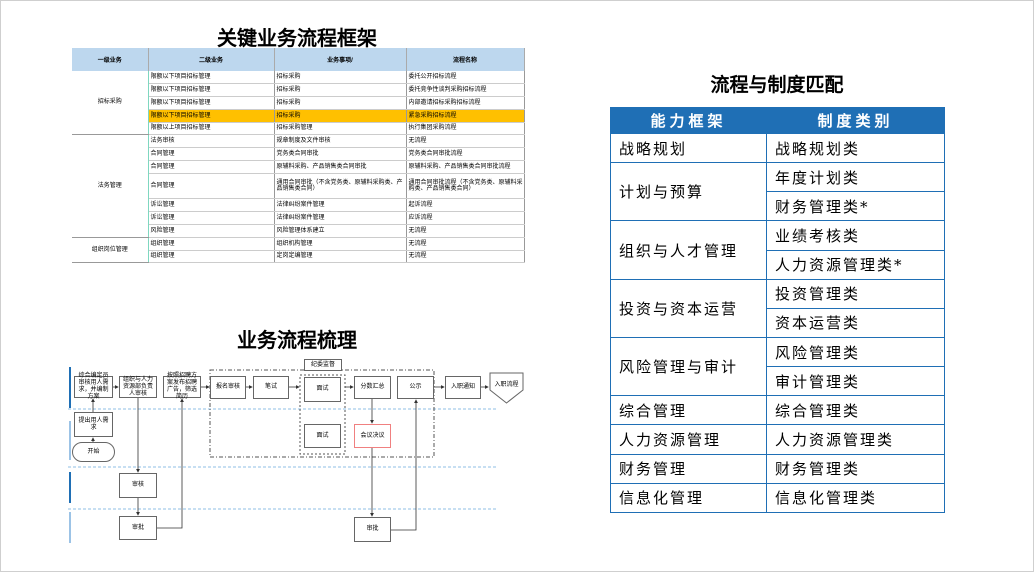 The height and width of the screenshot is (572, 1034). I want to click on category-cell: 财务管理类*, so click(855, 206).